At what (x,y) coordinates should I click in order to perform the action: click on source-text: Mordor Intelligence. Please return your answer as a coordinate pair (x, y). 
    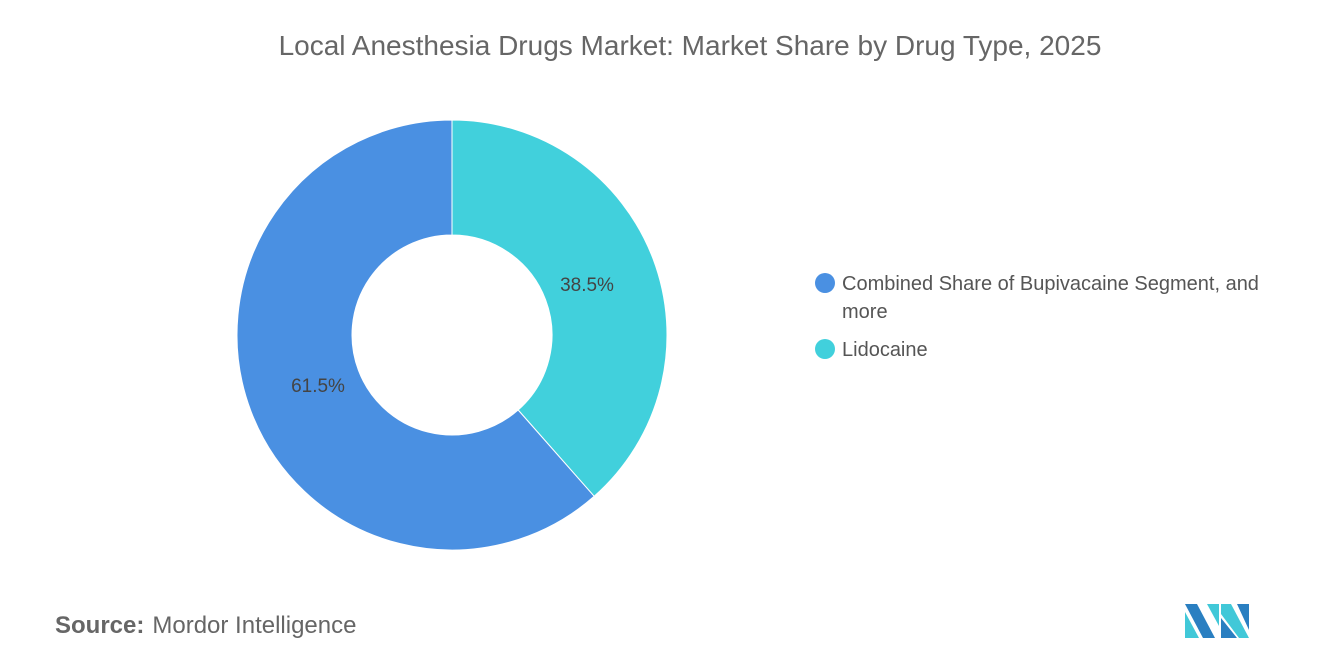
    Looking at the image, I should click on (254, 625).